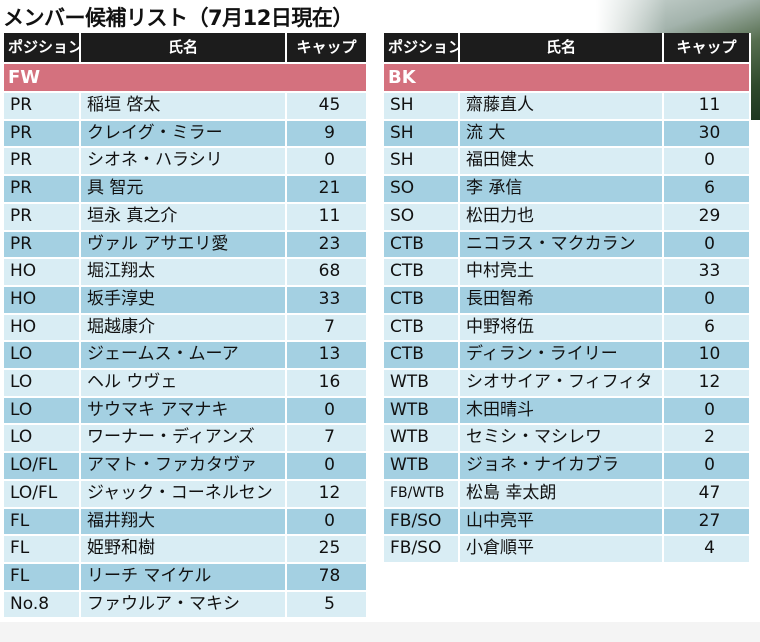 Image resolution: width=760 pixels, height=642 pixels. Describe the element at coordinates (186, 134) in the screenshot. I see `table-row: PR クレイグ・ミラー 9` at that location.